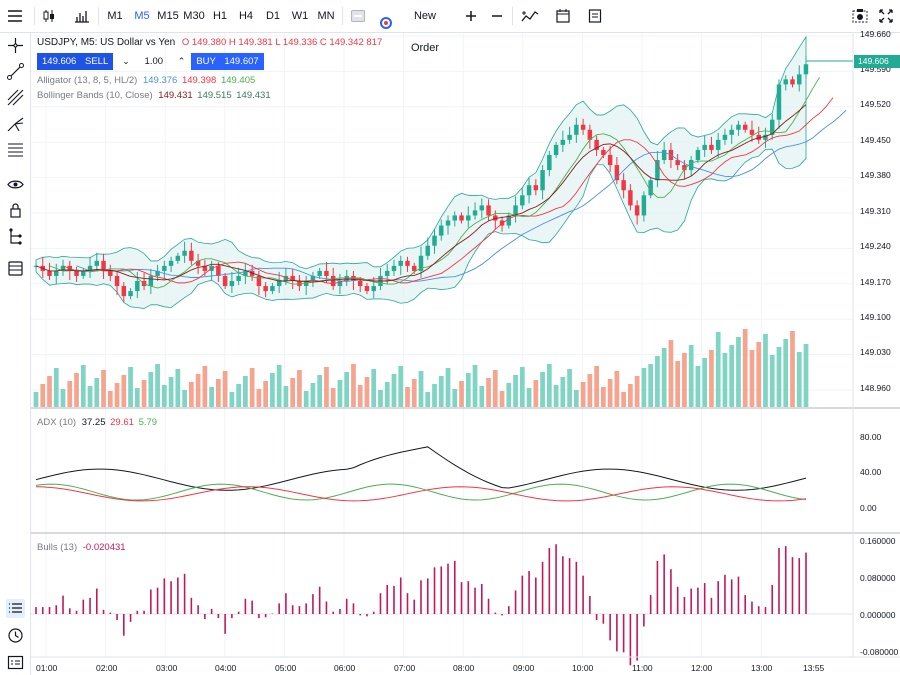  Describe the element at coordinates (154, 61) in the screenshot. I see `quantity-input: 1.00` at that location.